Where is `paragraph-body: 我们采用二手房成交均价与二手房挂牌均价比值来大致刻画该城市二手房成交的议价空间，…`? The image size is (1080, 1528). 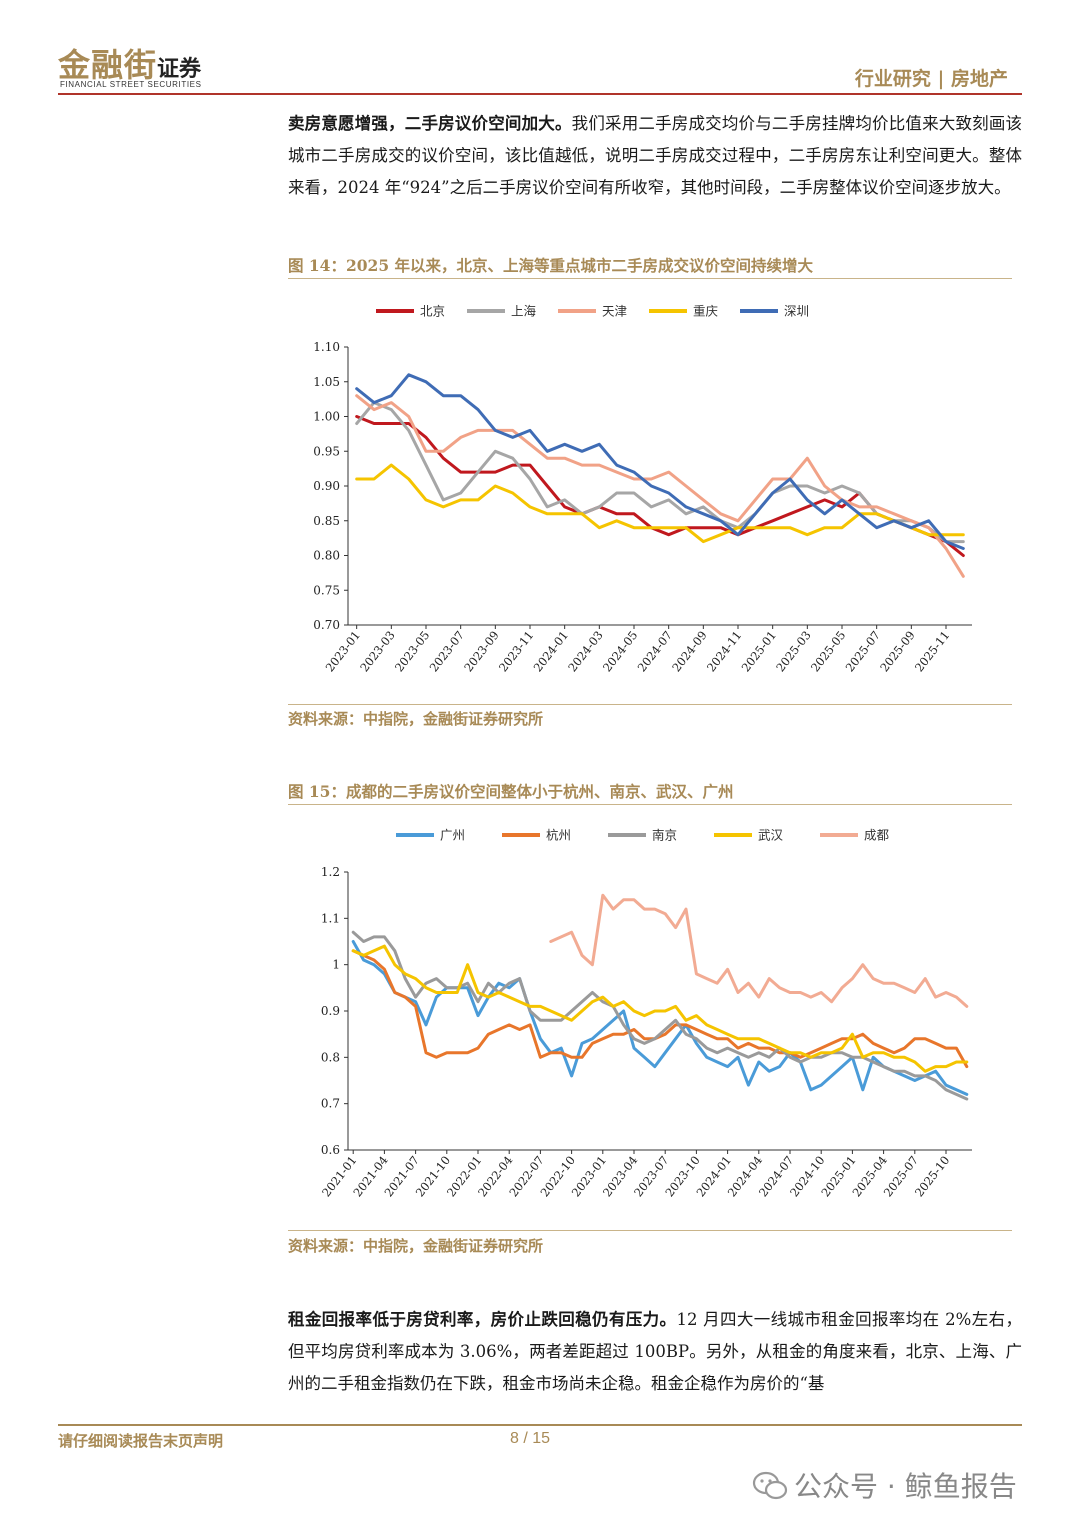 paragraph-body: 我们采用二手房成交均价与二手房挂牌均价比值来大致刻画该城市二手房成交的议价空间，… is located at coordinates (655, 155).